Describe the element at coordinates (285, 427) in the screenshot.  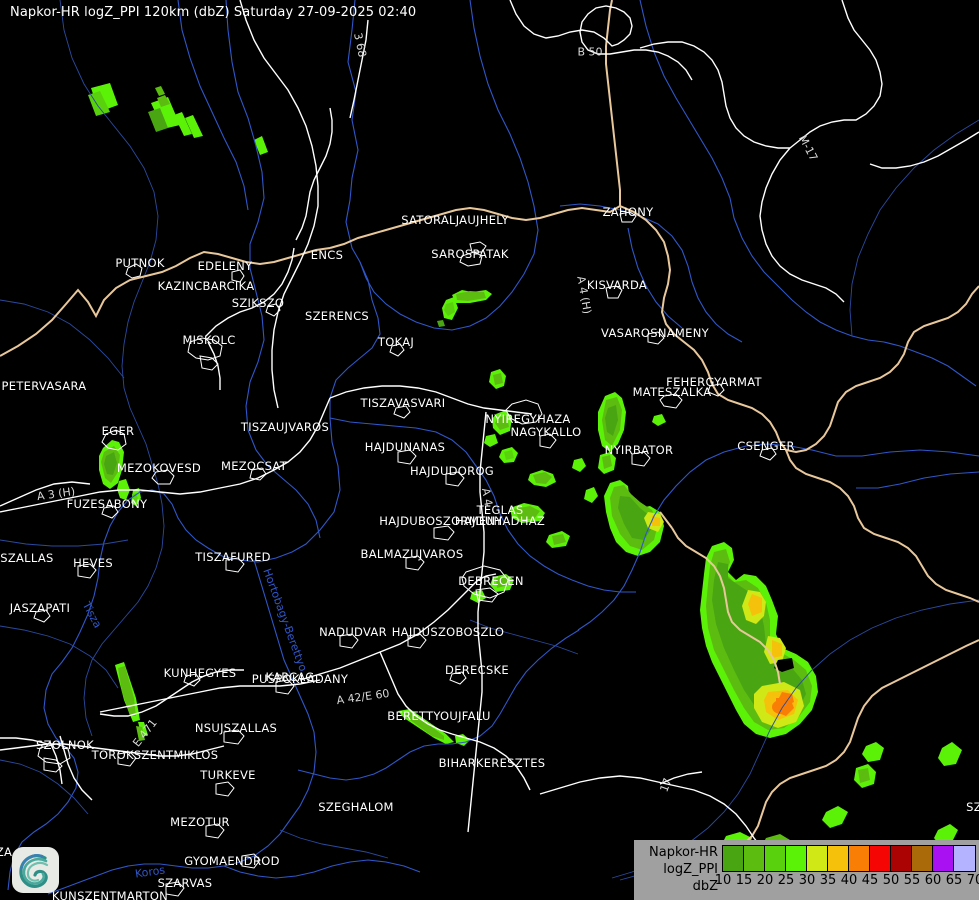
I see `city-label: TISZAUJVAROS` at that location.